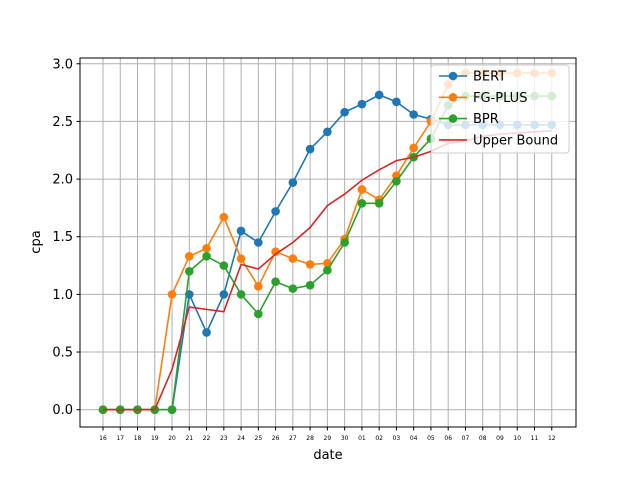 The height and width of the screenshot is (484, 640). I want to click on x-axis-label: date, so click(327, 455).